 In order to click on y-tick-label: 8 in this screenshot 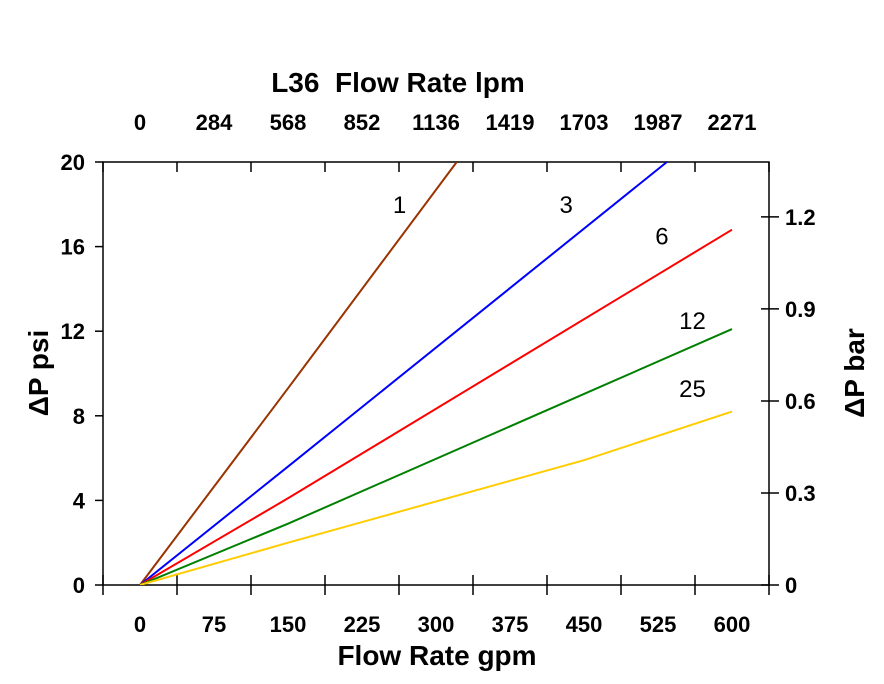, I will do `click(79, 416)`.